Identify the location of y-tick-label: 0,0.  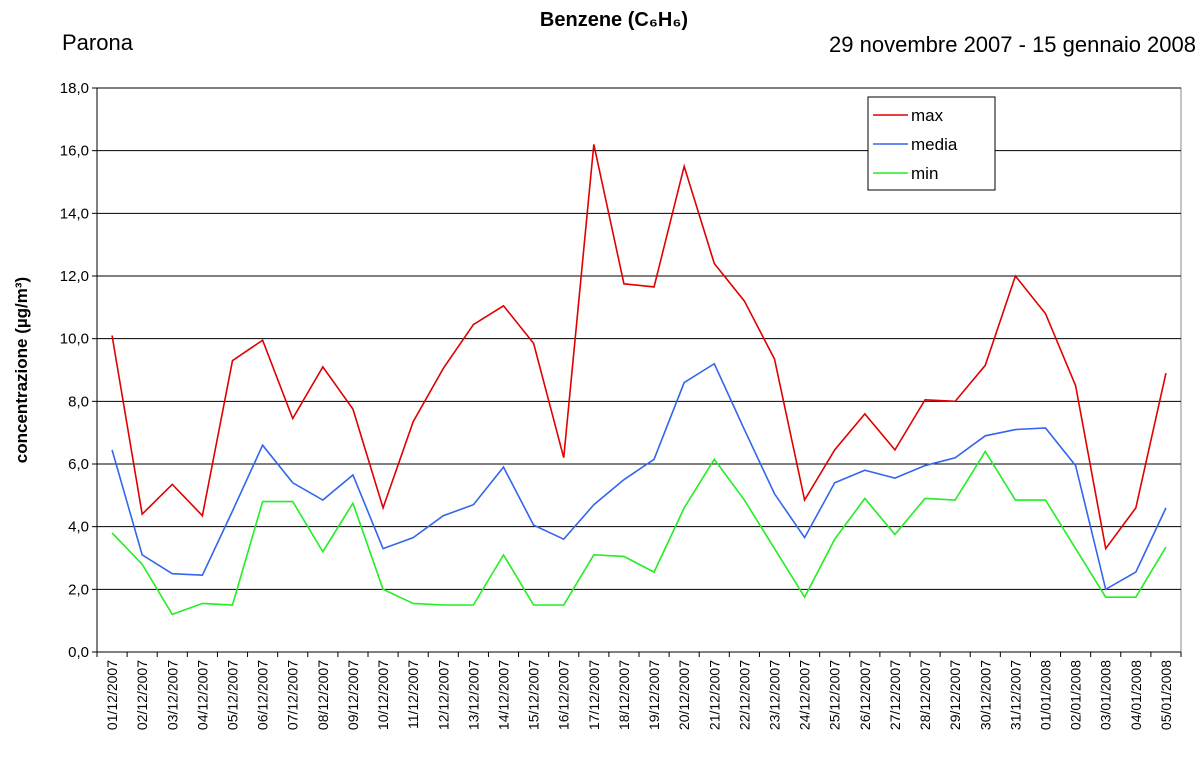
(78, 652).